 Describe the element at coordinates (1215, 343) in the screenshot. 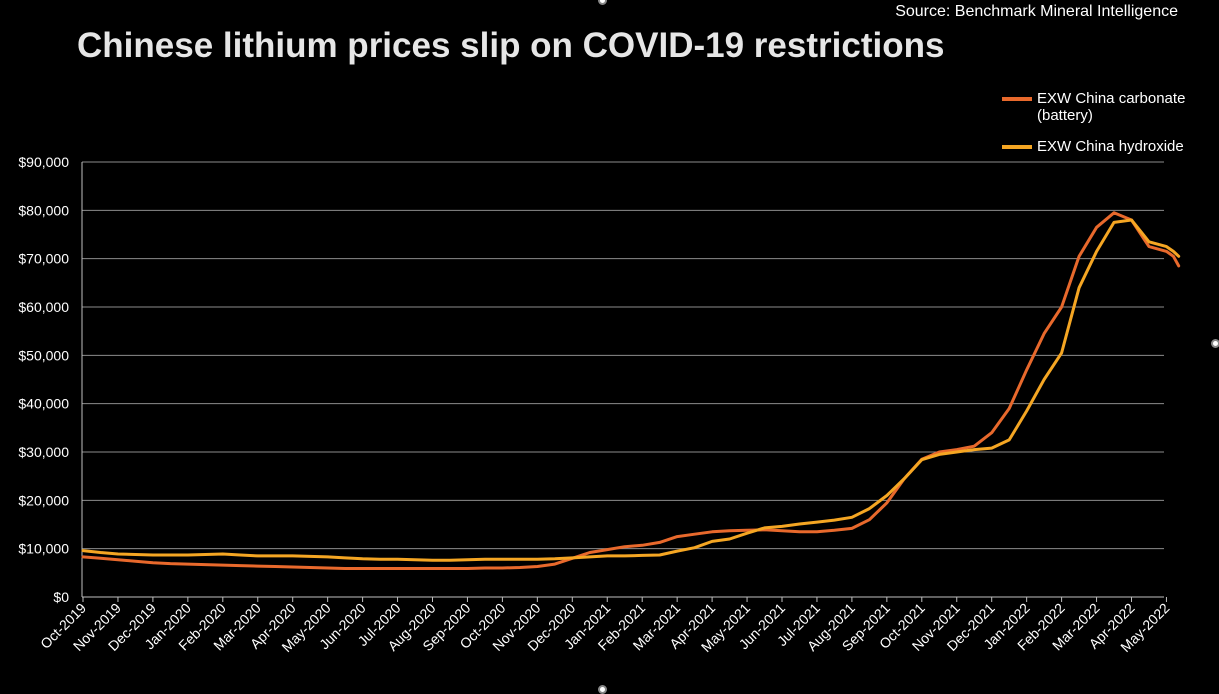

I see `resize-handle-right` at that location.